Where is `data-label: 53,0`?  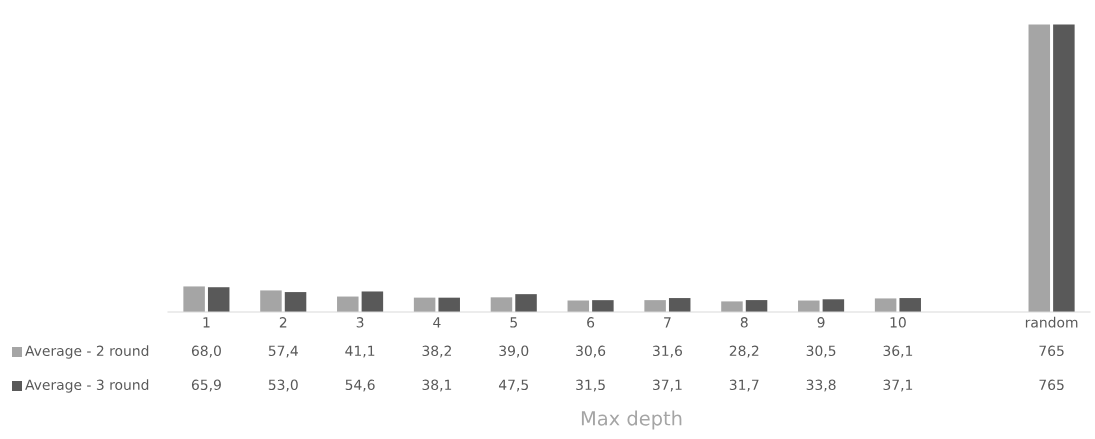
data-label: 53,0 is located at coordinates (283, 385).